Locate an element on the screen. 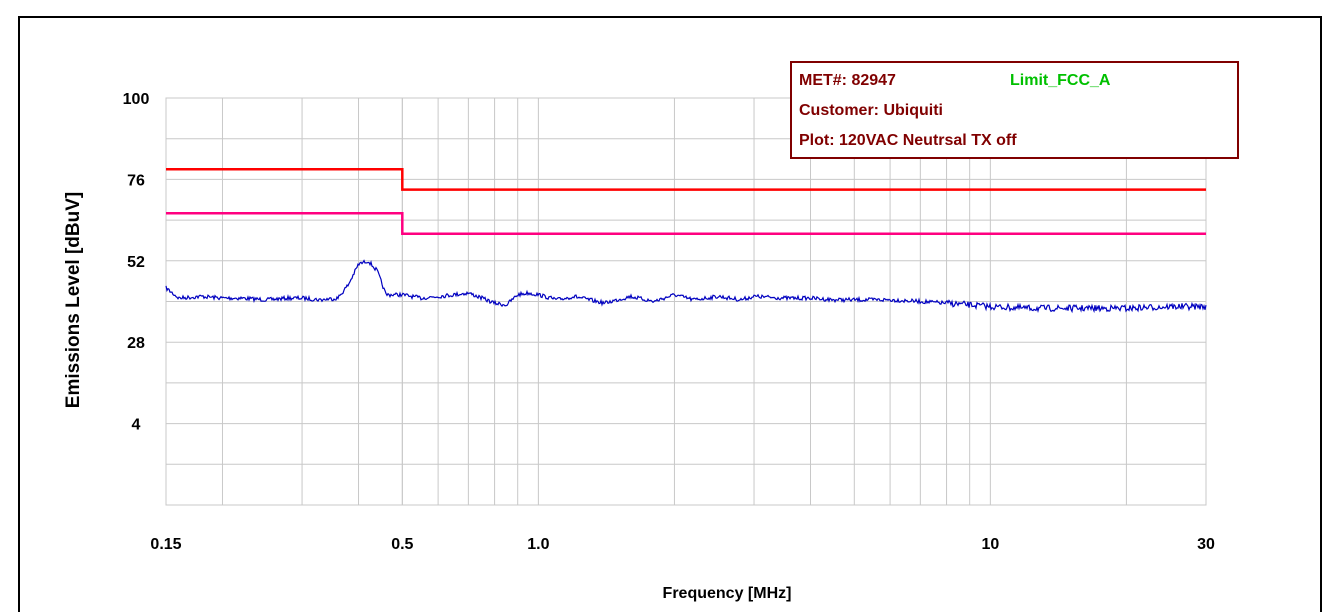 The height and width of the screenshot is (612, 1338). y-tick-label: 52 is located at coordinates (136, 262).